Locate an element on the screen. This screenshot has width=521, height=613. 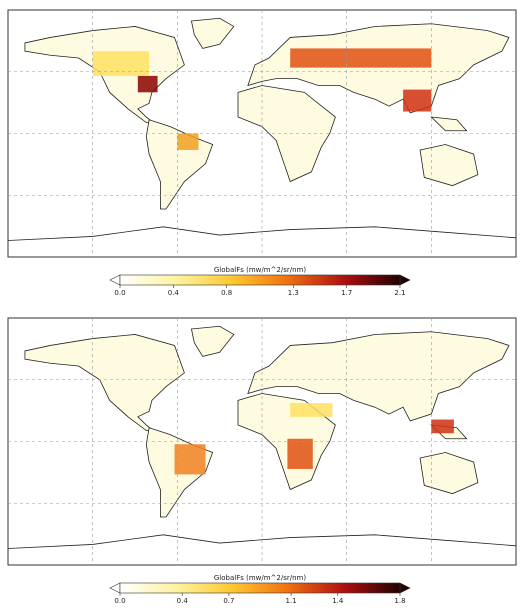
colorbar-tick-label: 1.3 is located at coordinates (293, 293).